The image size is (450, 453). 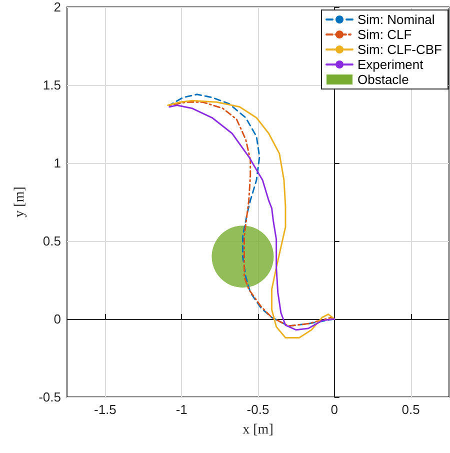 What do you see at coordinates (105, 409) in the screenshot?
I see `x-tick-label: -1.5` at bounding box center [105, 409].